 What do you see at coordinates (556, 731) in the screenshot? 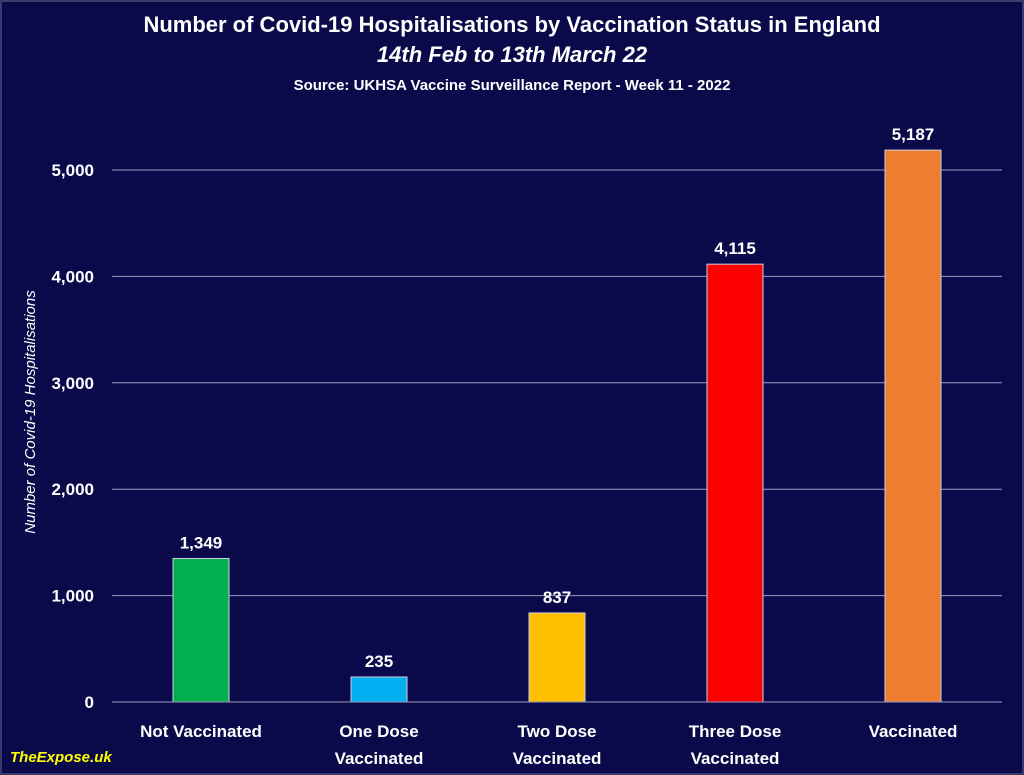
I see `x-tick-label: Two Dose` at bounding box center [556, 731].